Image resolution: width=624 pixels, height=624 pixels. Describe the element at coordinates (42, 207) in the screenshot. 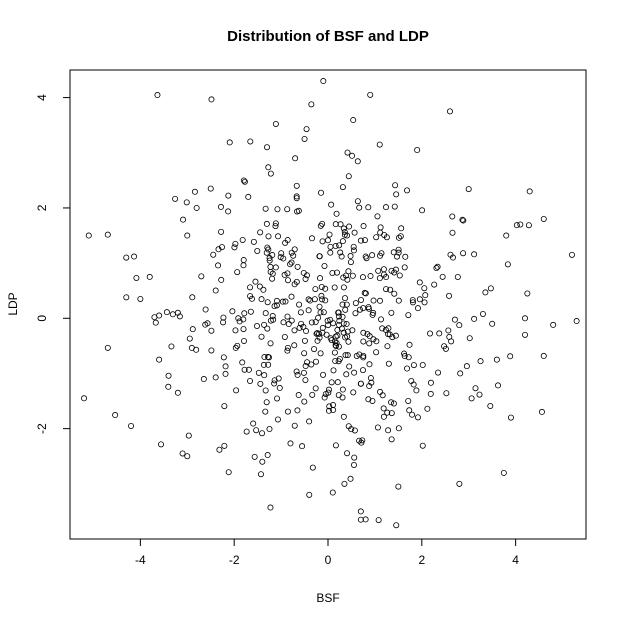

I see `y-tick-label: 2` at that location.